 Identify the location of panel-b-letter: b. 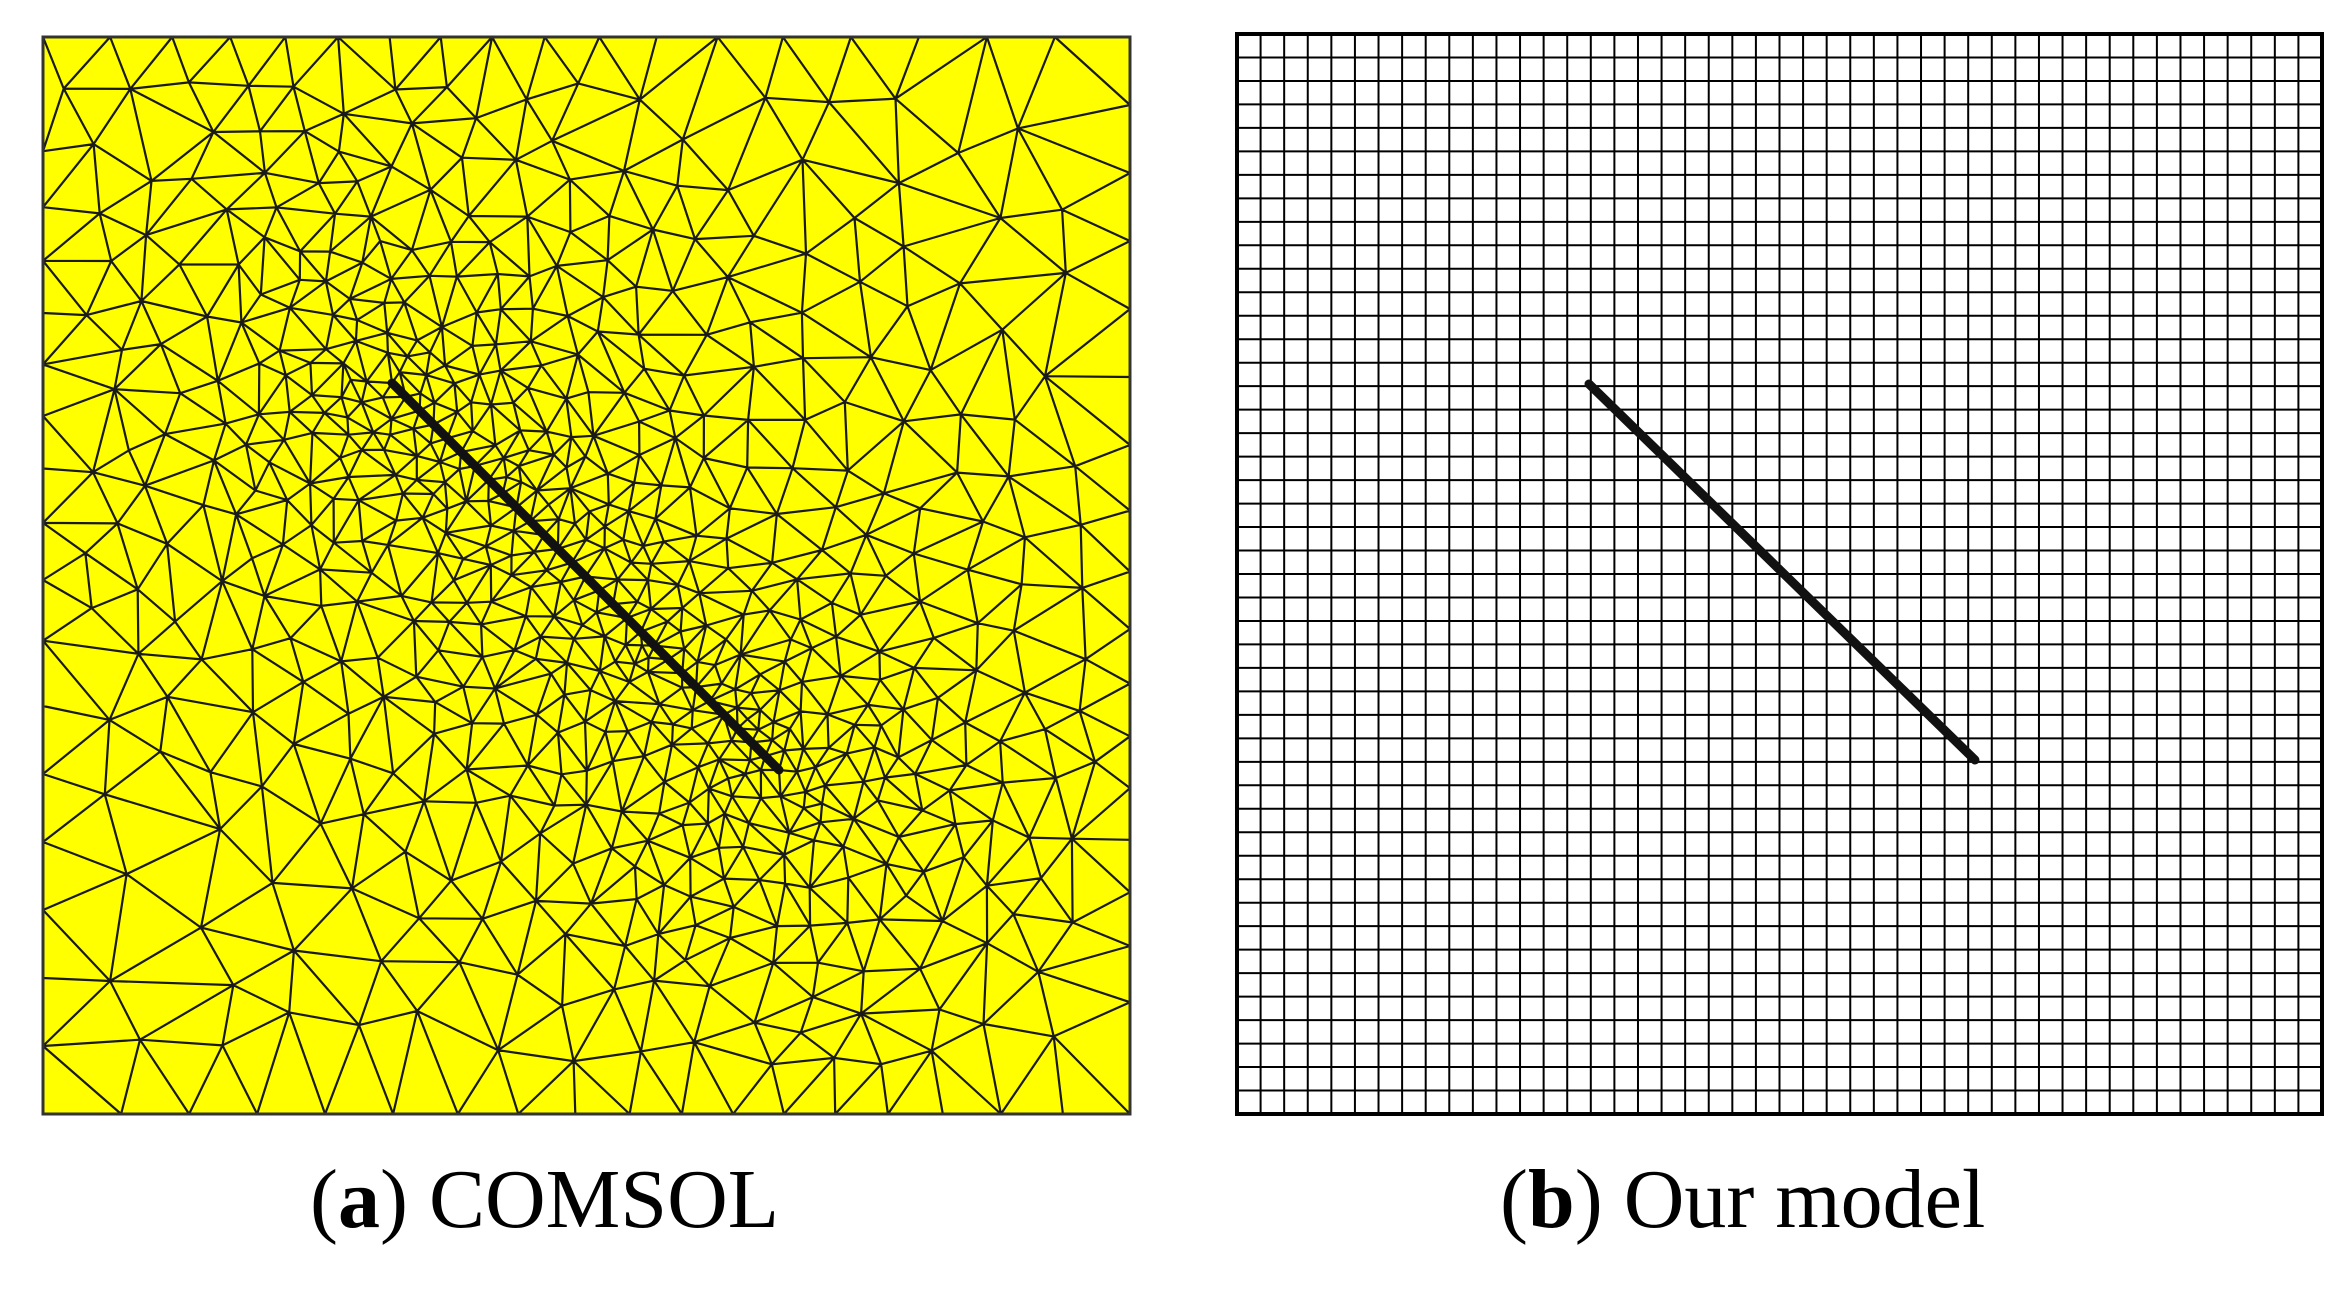
(1551, 1199).